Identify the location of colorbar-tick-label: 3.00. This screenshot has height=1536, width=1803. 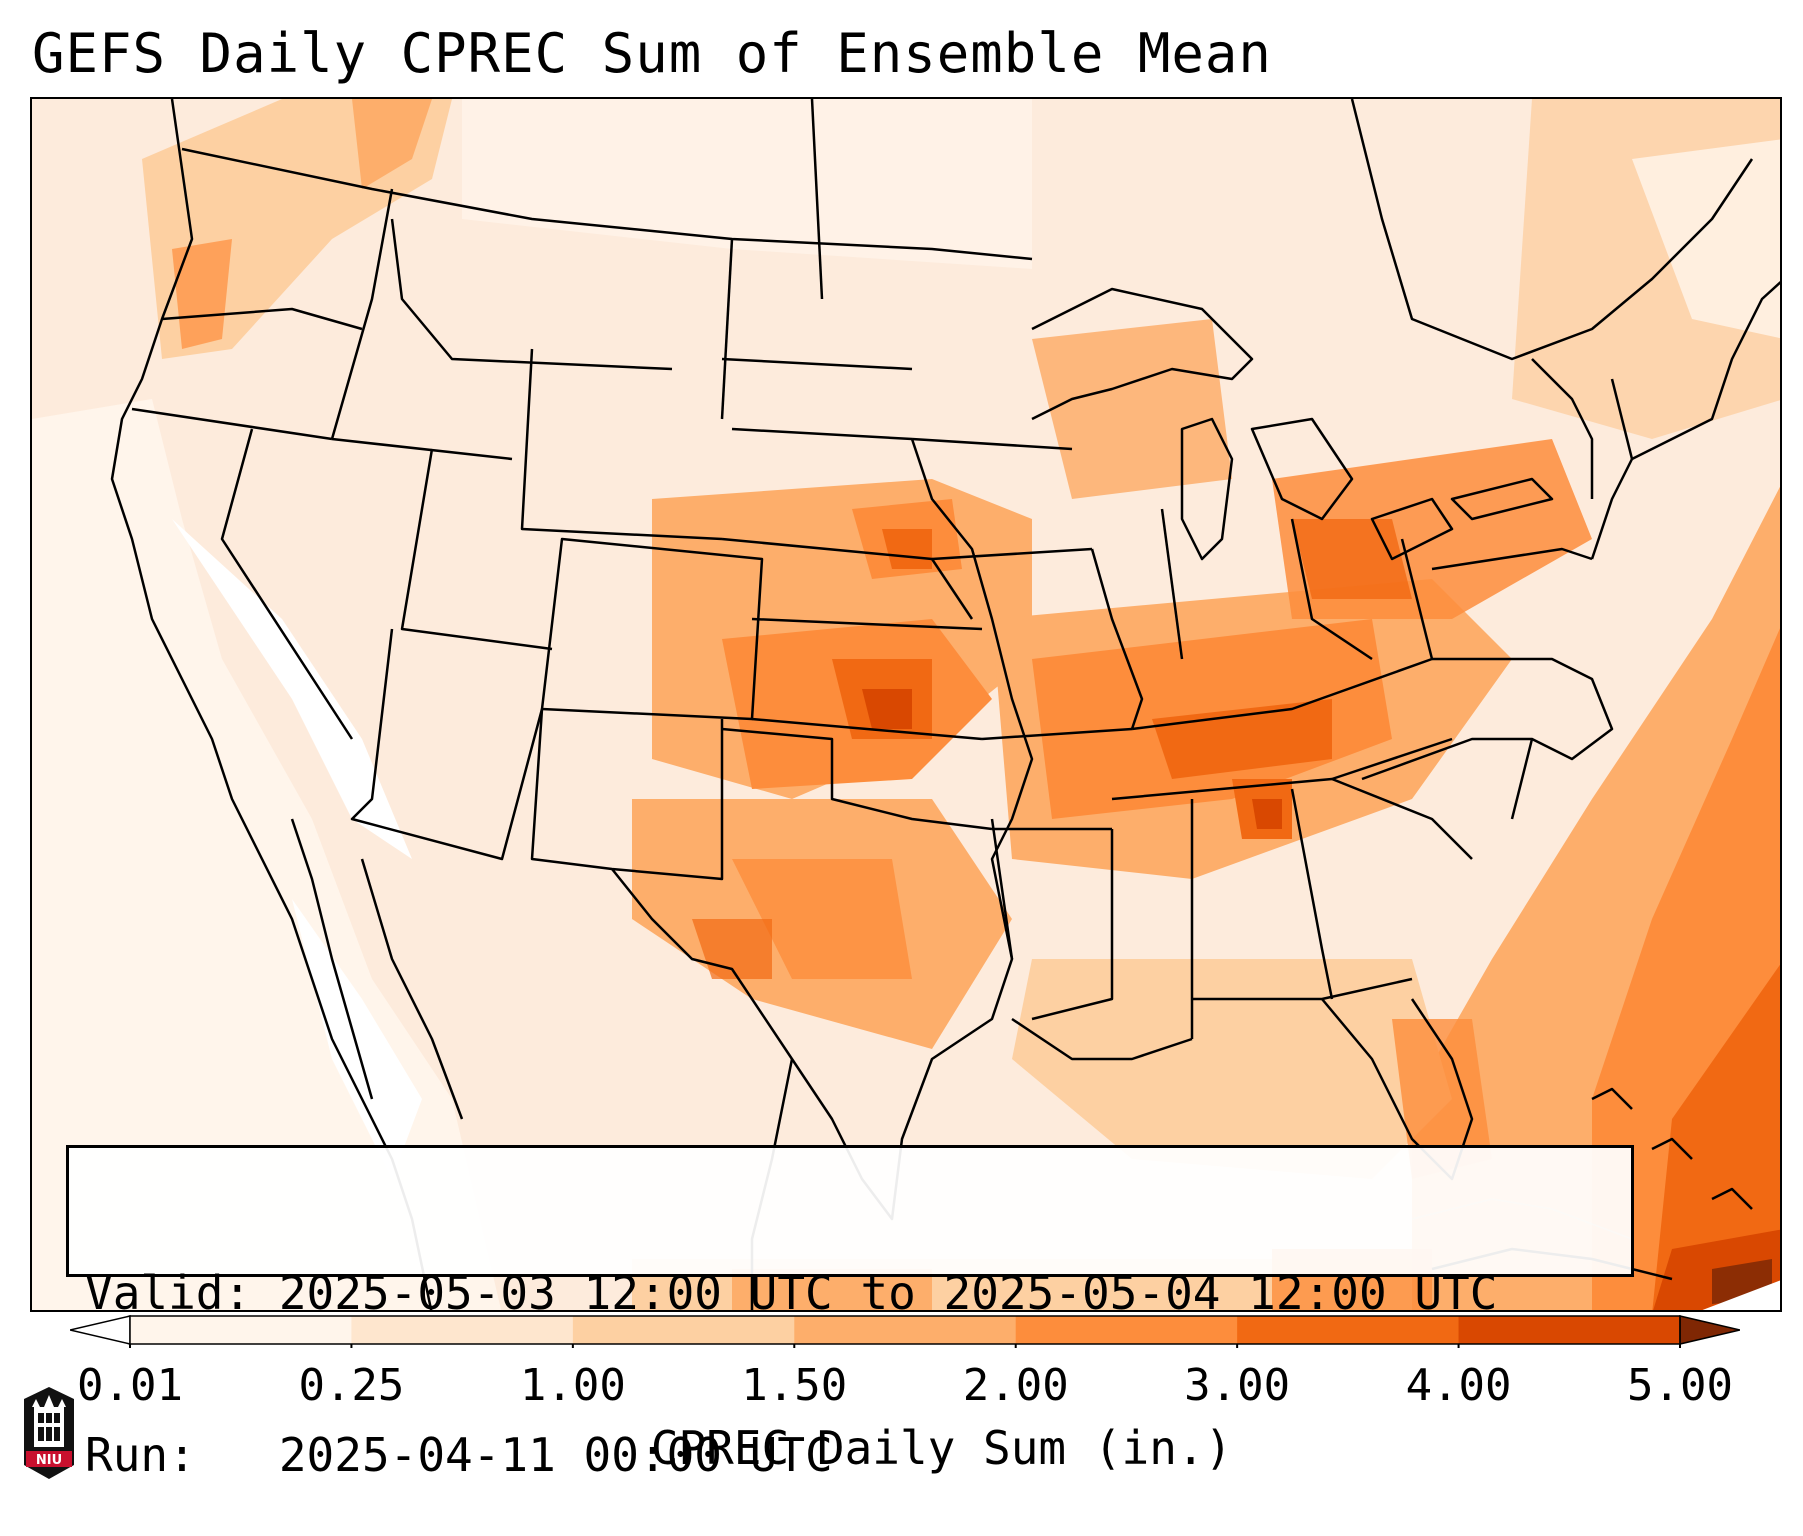
(1237, 1385).